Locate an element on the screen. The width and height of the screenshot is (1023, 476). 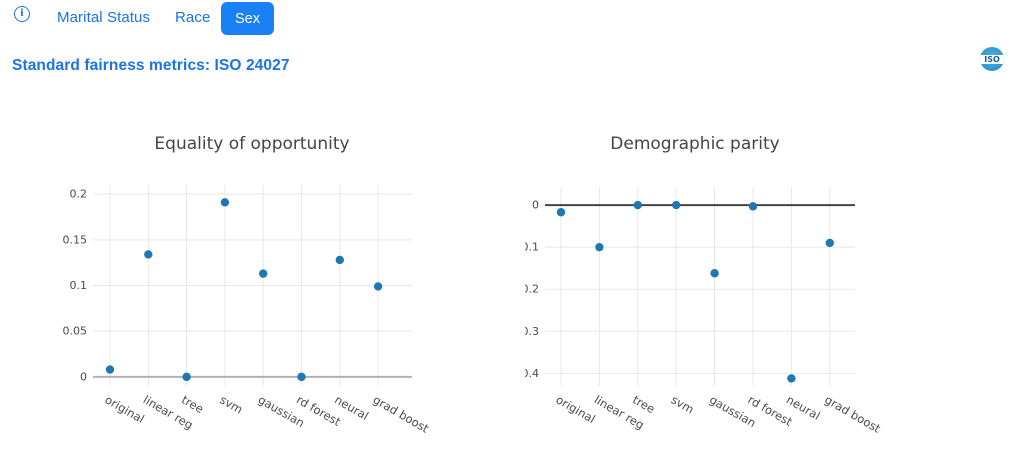
tab-marital-status: Marital Status is located at coordinates (104, 17).